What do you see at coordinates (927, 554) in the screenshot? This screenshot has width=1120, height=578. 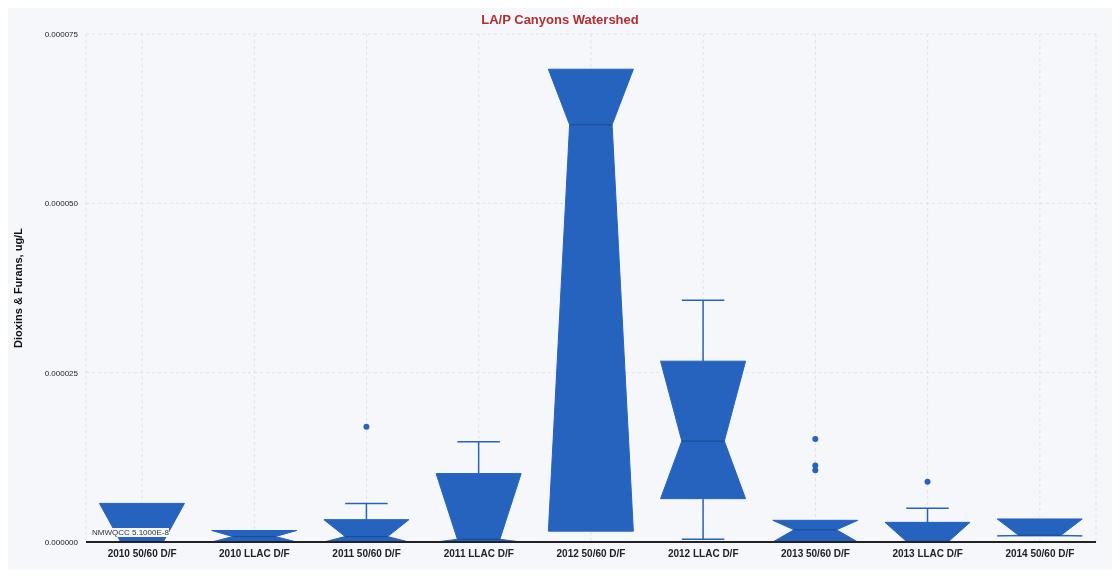 I see `x-tick-label: 2013 LLAC D/F` at bounding box center [927, 554].